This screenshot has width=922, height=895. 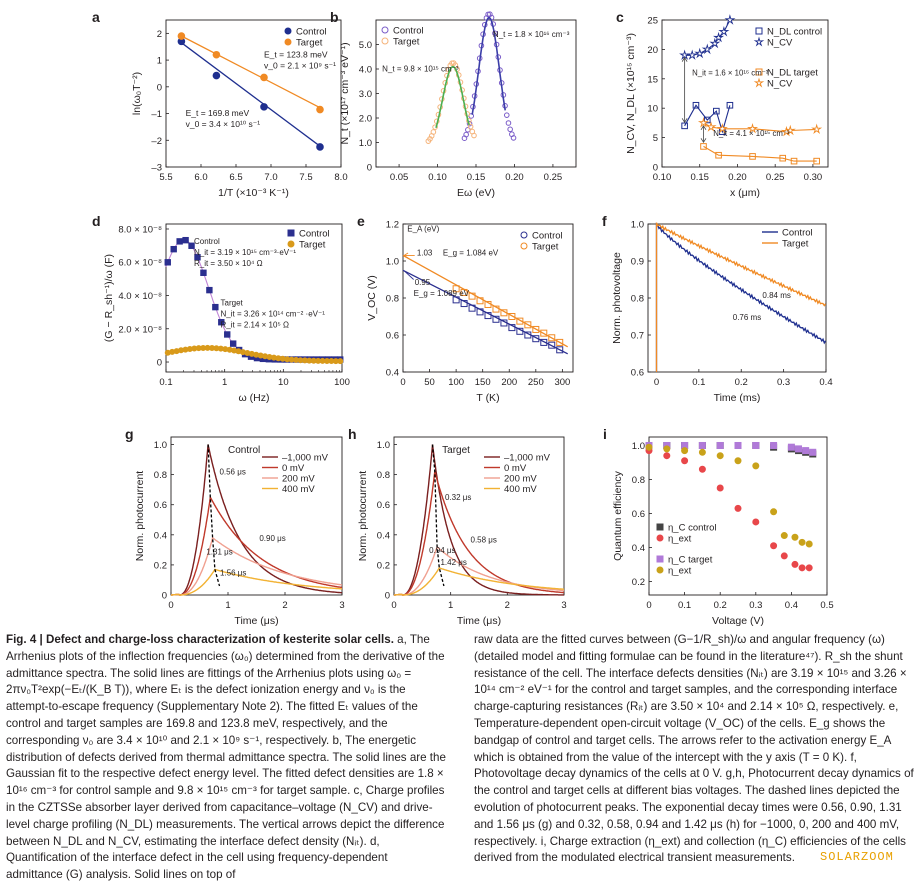 I want to click on legend-entry: Control, so click(x=541, y=236).